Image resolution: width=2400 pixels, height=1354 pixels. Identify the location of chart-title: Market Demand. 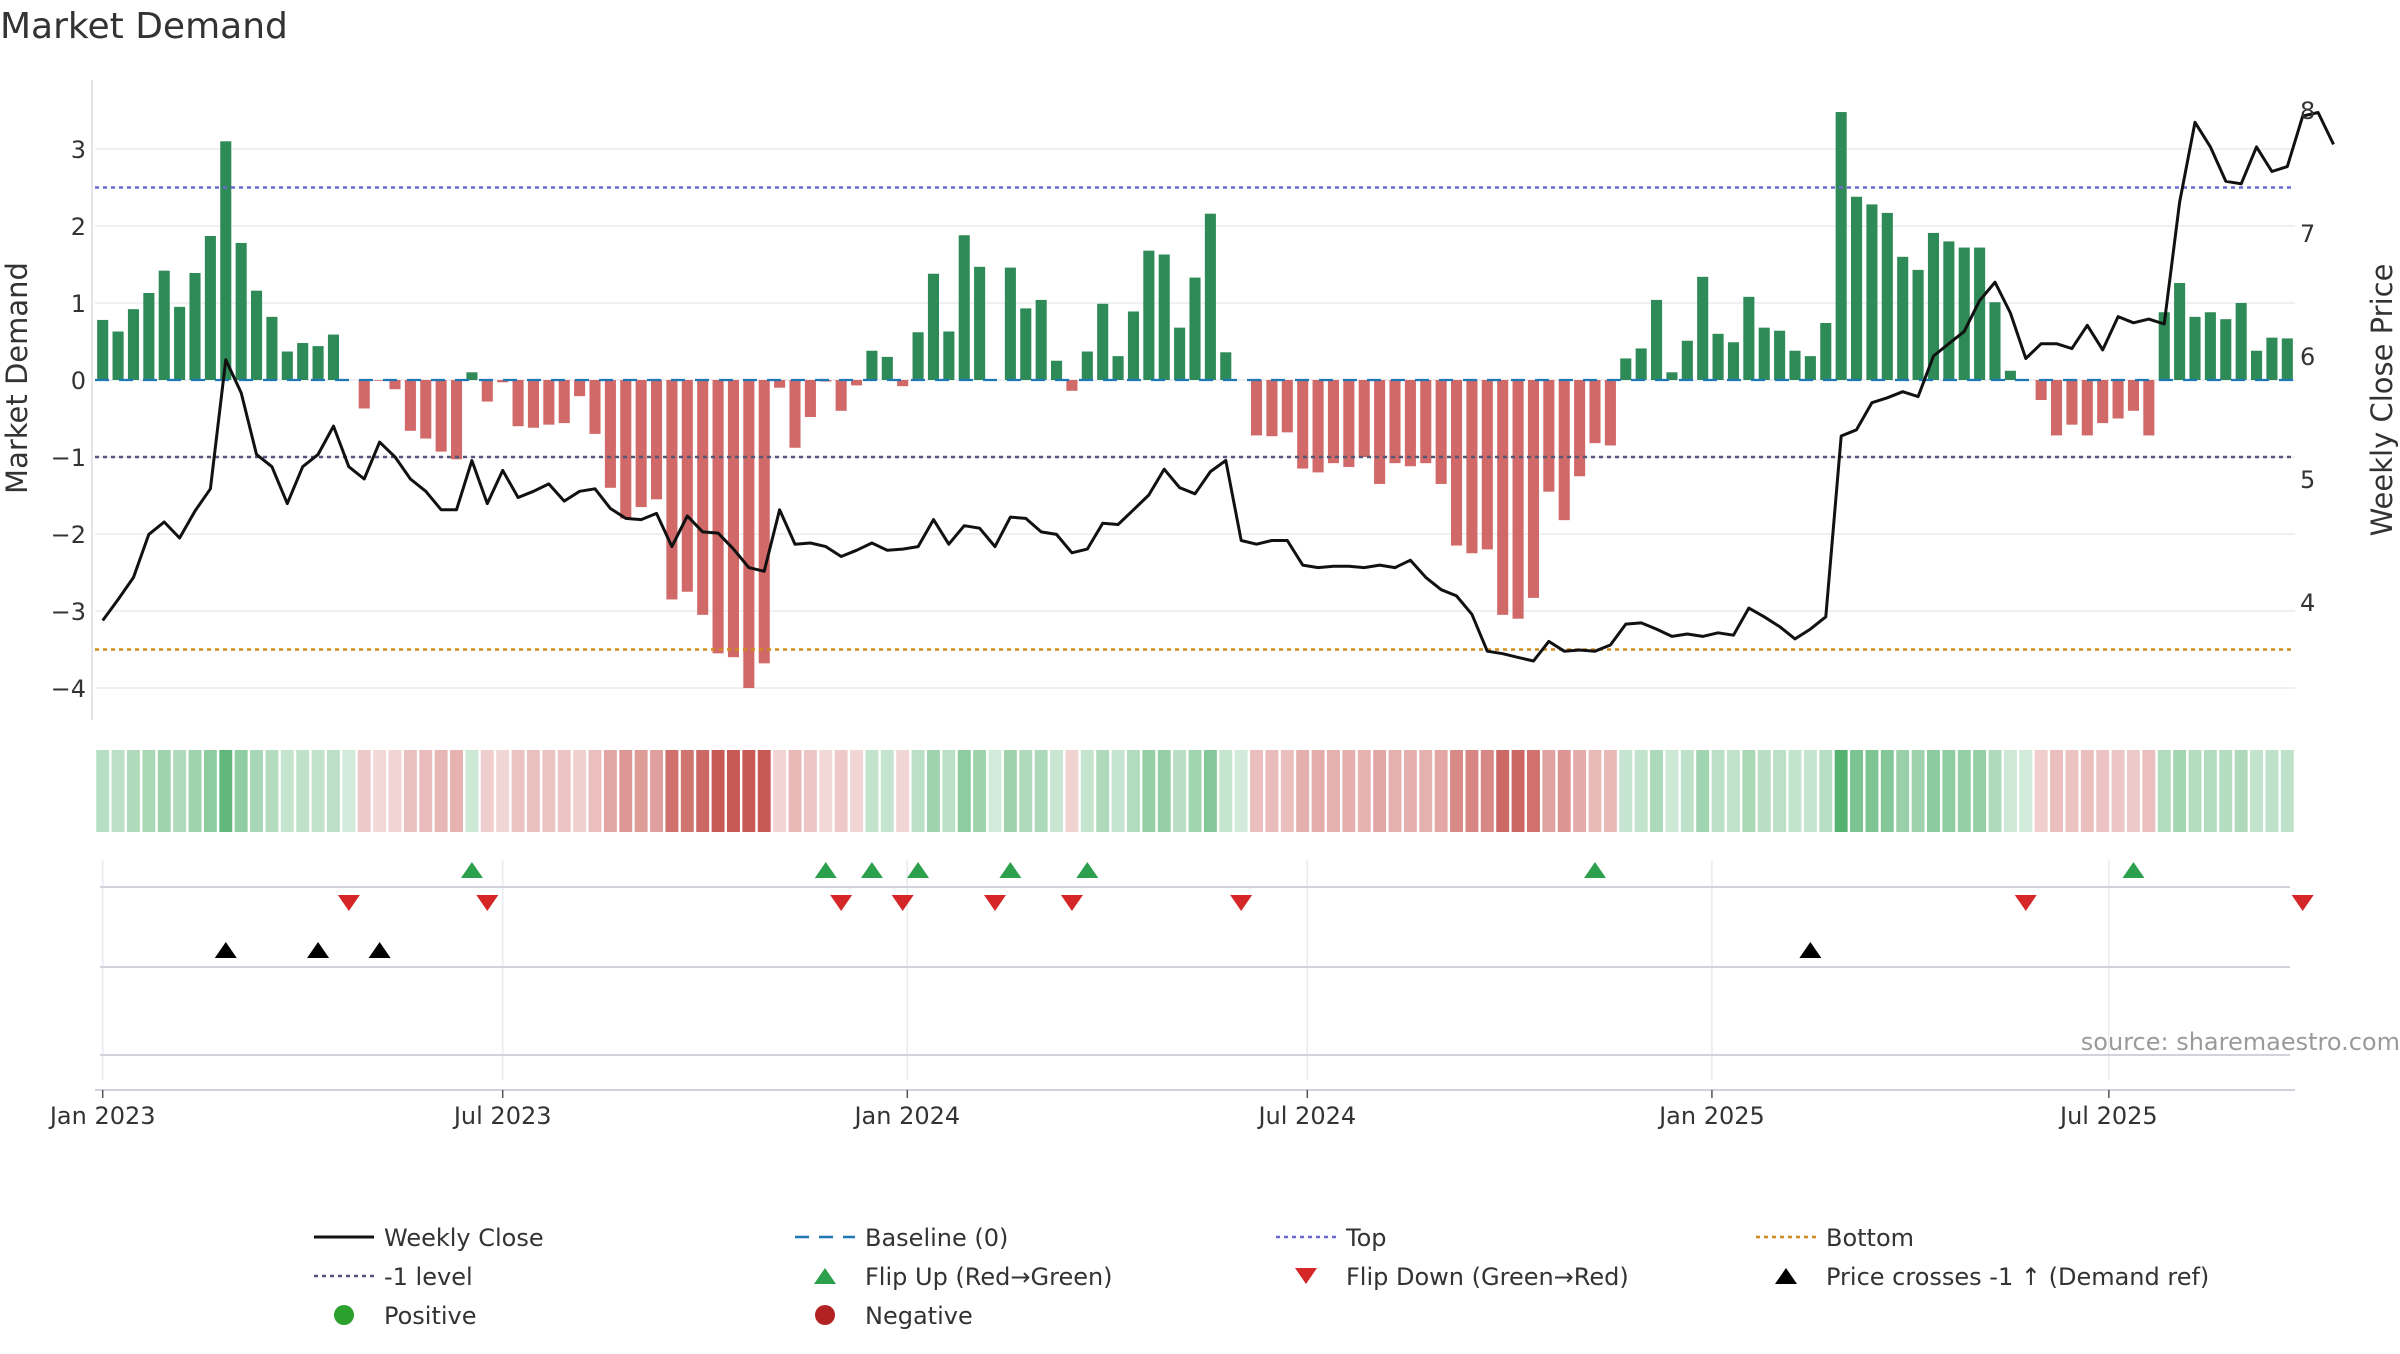
(144, 26).